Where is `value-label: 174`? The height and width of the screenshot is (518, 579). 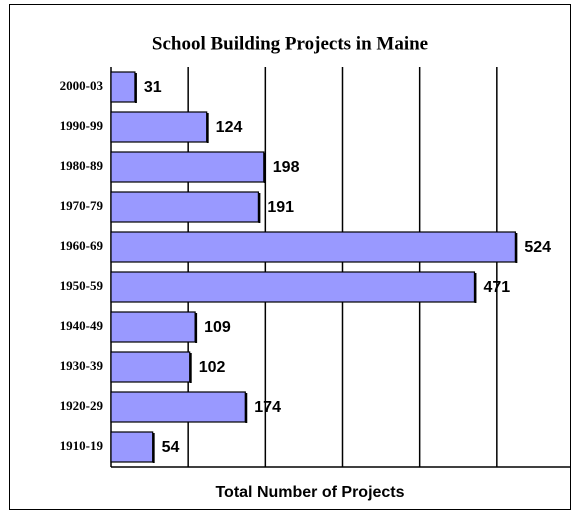 value-label: 174 is located at coordinates (267, 407).